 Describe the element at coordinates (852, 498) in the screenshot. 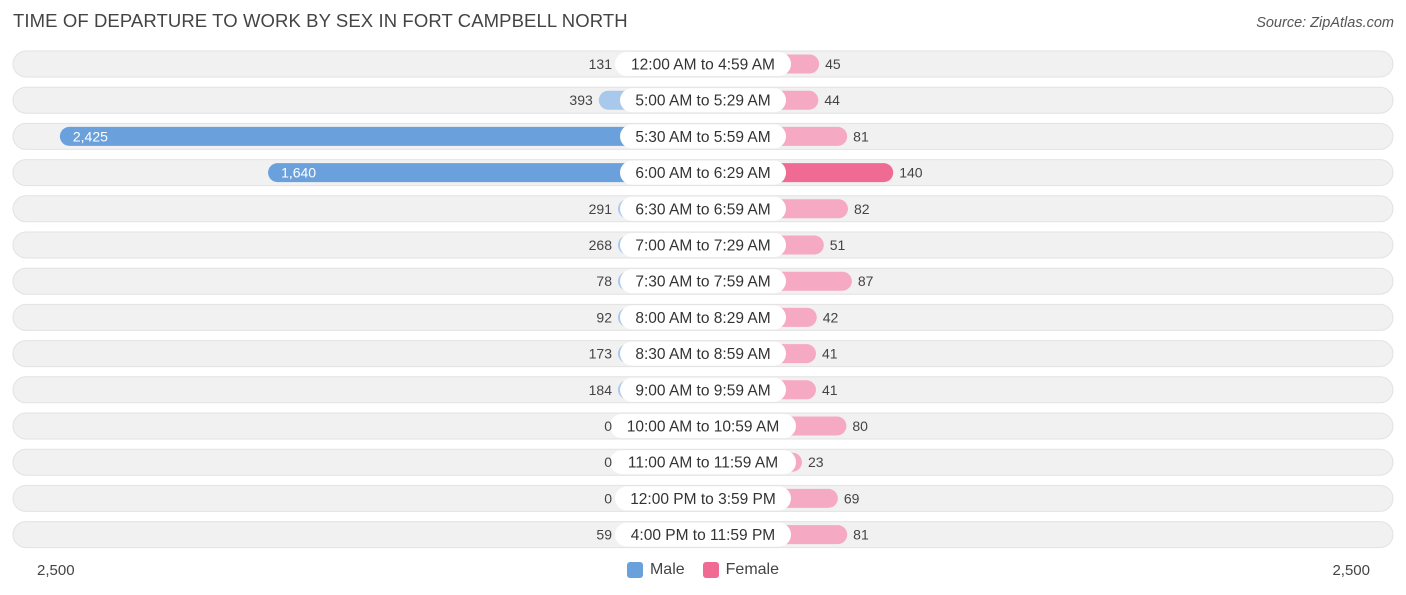

I see `female-value-label: 69` at that location.